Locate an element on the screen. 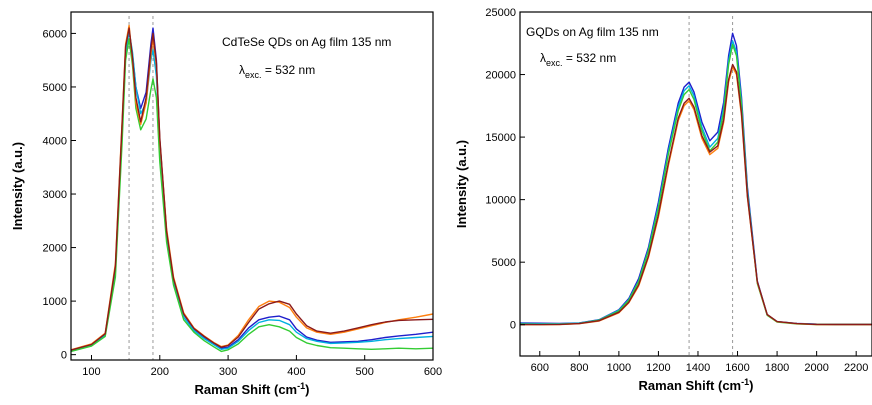 This screenshot has height=405, width=872. y-tick-label: 15000 is located at coordinates (500, 138).